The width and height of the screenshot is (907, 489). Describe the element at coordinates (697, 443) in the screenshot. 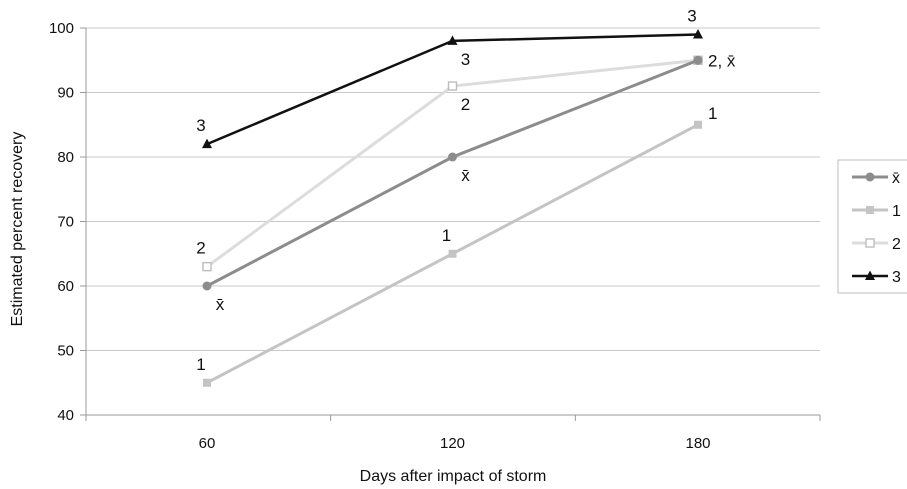

I see `x-tick-label: 180` at that location.